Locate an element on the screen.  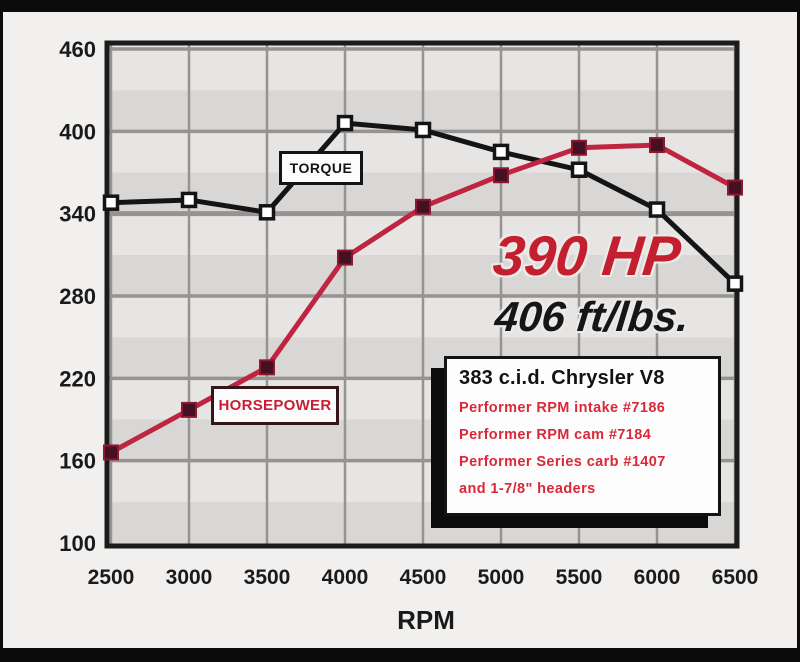
y-axis-tick-label: 400 is located at coordinates (77, 131).